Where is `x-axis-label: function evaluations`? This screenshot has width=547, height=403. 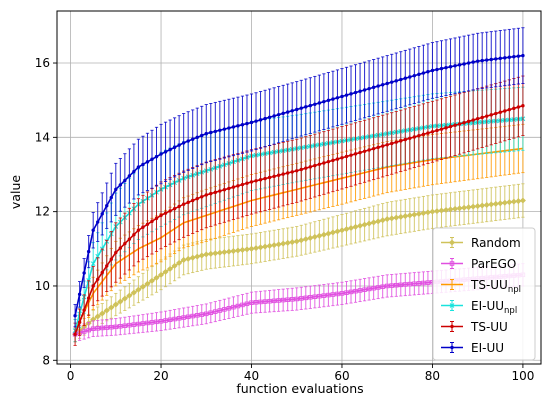
x-axis-label: function evaluations is located at coordinates (299, 388).